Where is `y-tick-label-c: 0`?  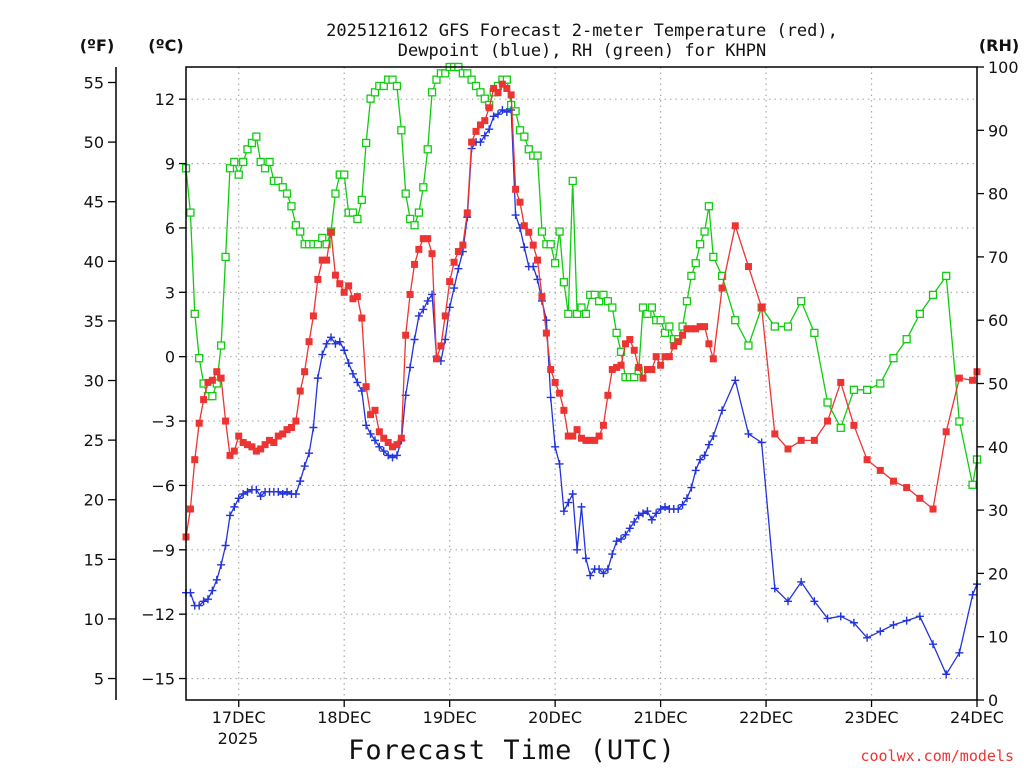
y-tick-label-c: 0 is located at coordinates (170, 357).